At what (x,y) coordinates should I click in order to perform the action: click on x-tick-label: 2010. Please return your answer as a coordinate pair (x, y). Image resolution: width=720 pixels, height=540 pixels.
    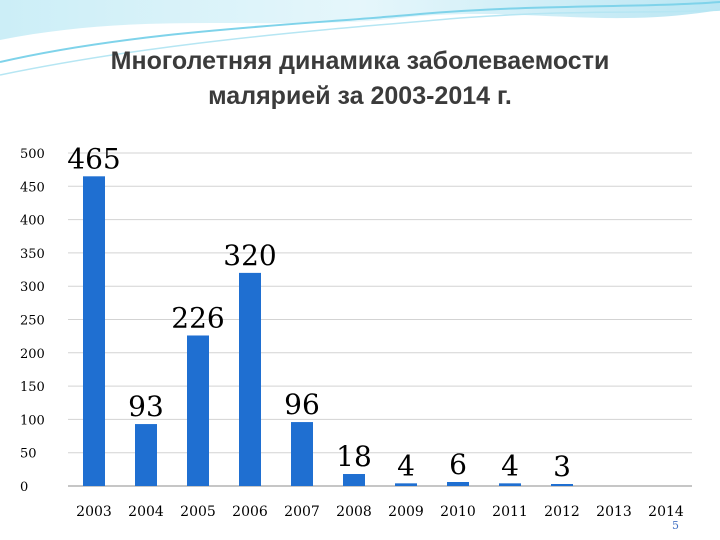
    Looking at the image, I should click on (458, 512).